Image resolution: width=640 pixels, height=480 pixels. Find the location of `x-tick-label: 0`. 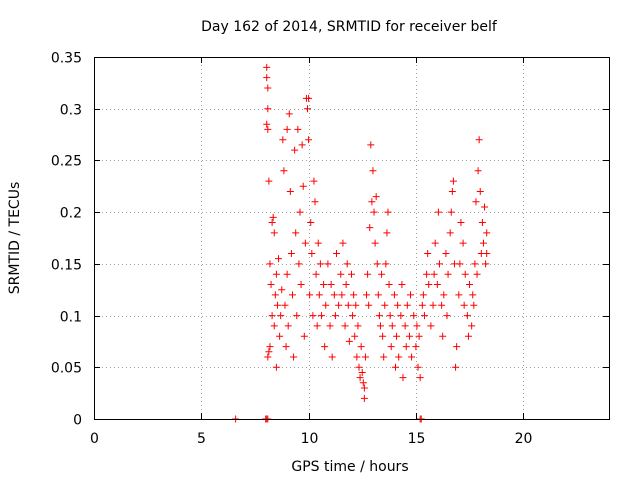

x-tick-label: 0 is located at coordinates (94, 439).